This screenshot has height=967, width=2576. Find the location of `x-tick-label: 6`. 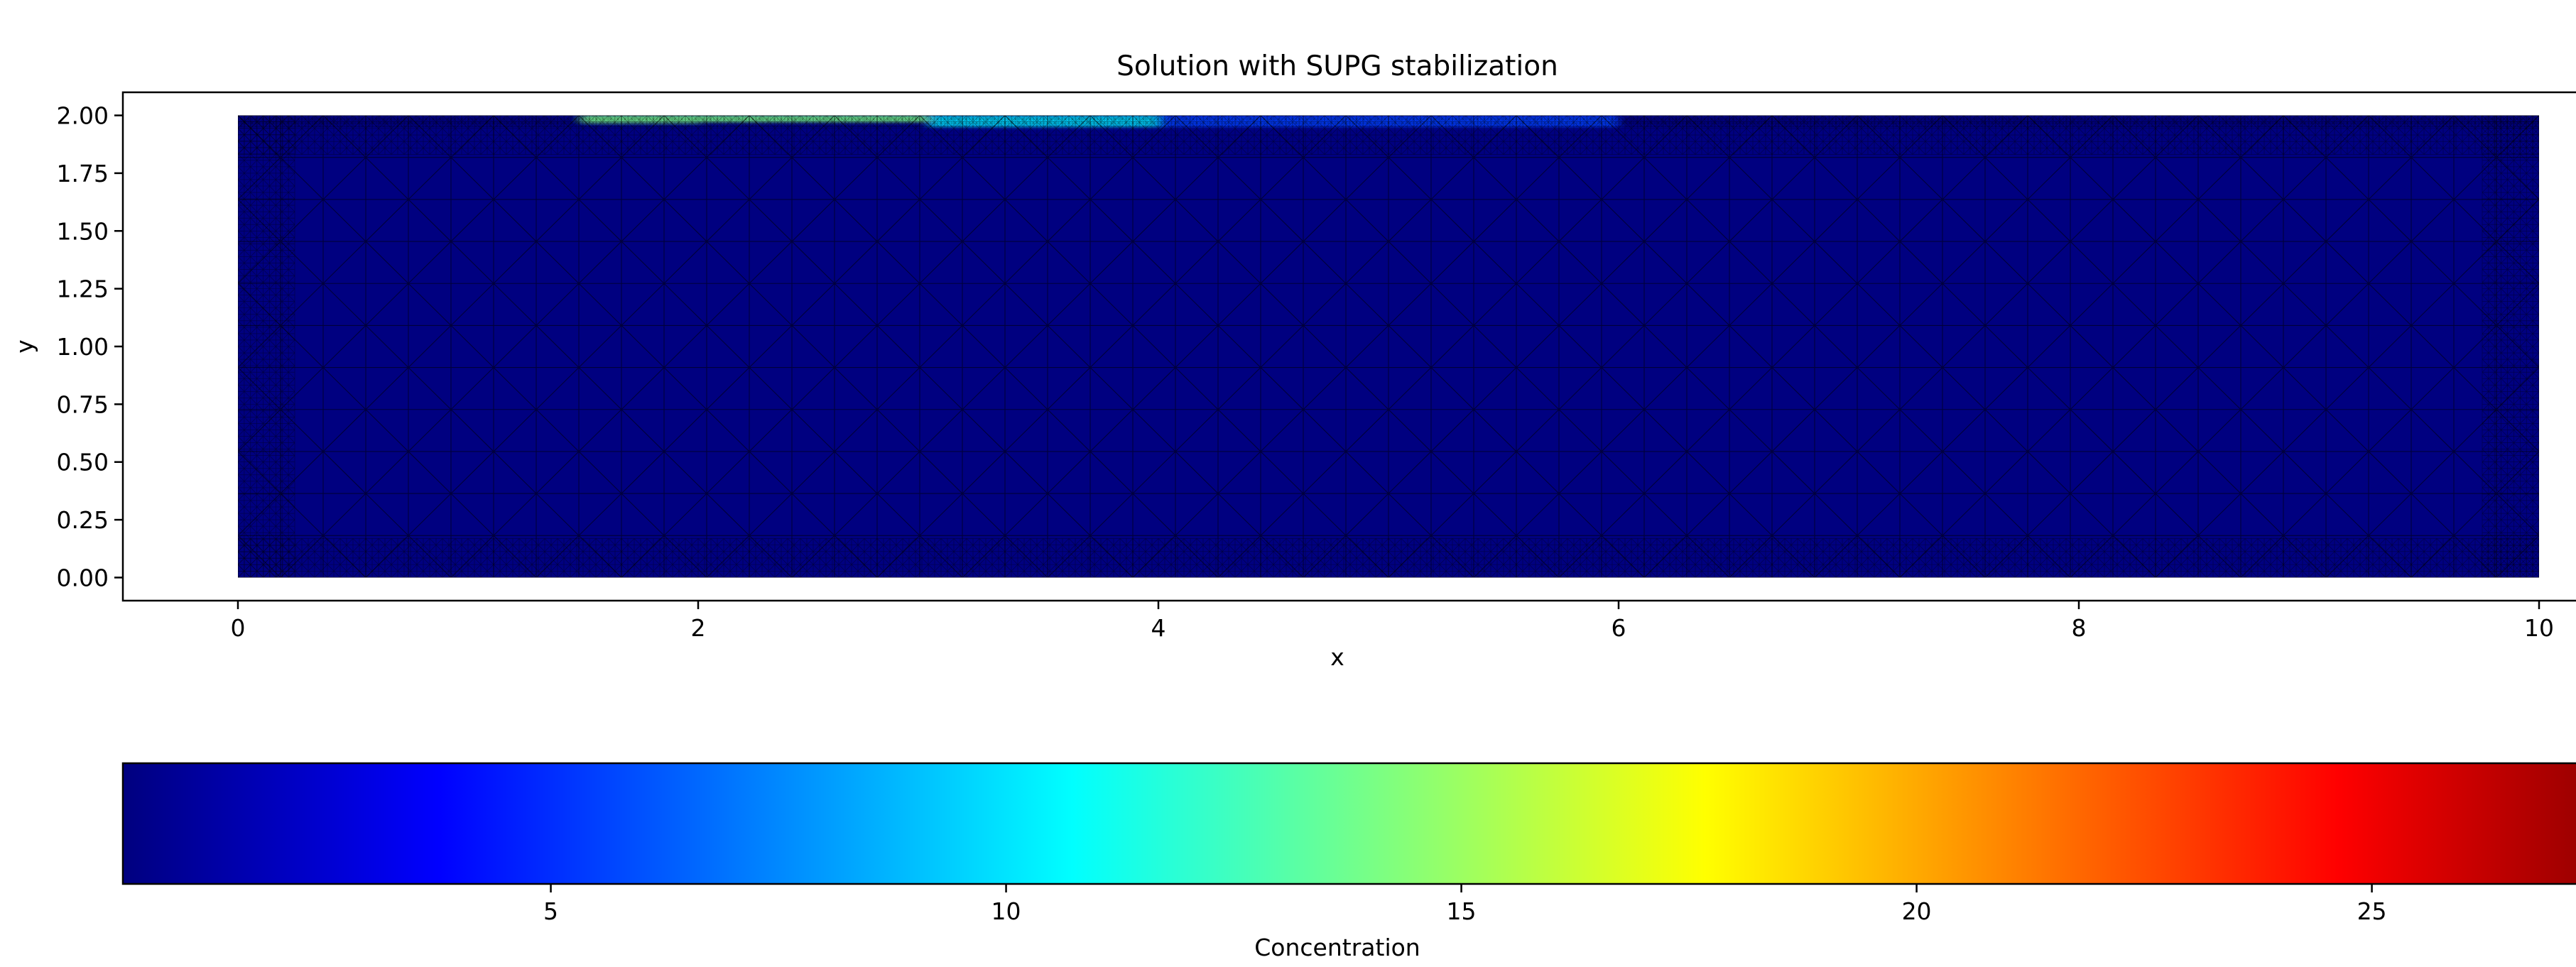

x-tick-label: 6 is located at coordinates (1619, 628).